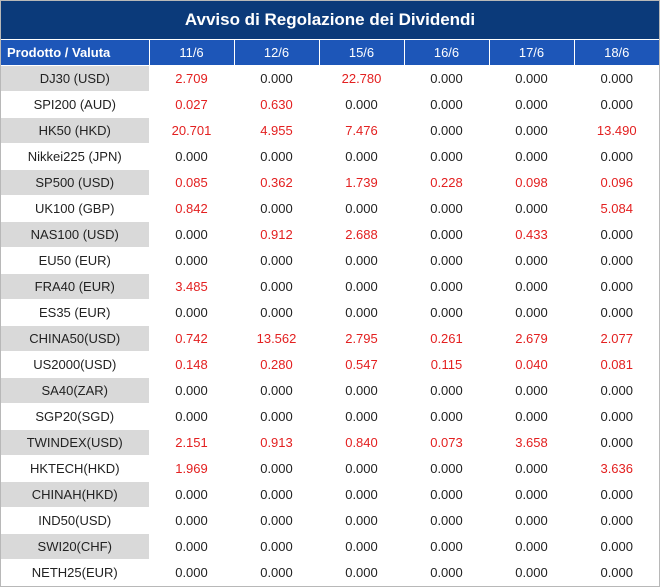 This screenshot has width=660, height=587. Describe the element at coordinates (330, 20) in the screenshot. I see `page-title: Avviso di Regolazione dei Dividendi` at that location.